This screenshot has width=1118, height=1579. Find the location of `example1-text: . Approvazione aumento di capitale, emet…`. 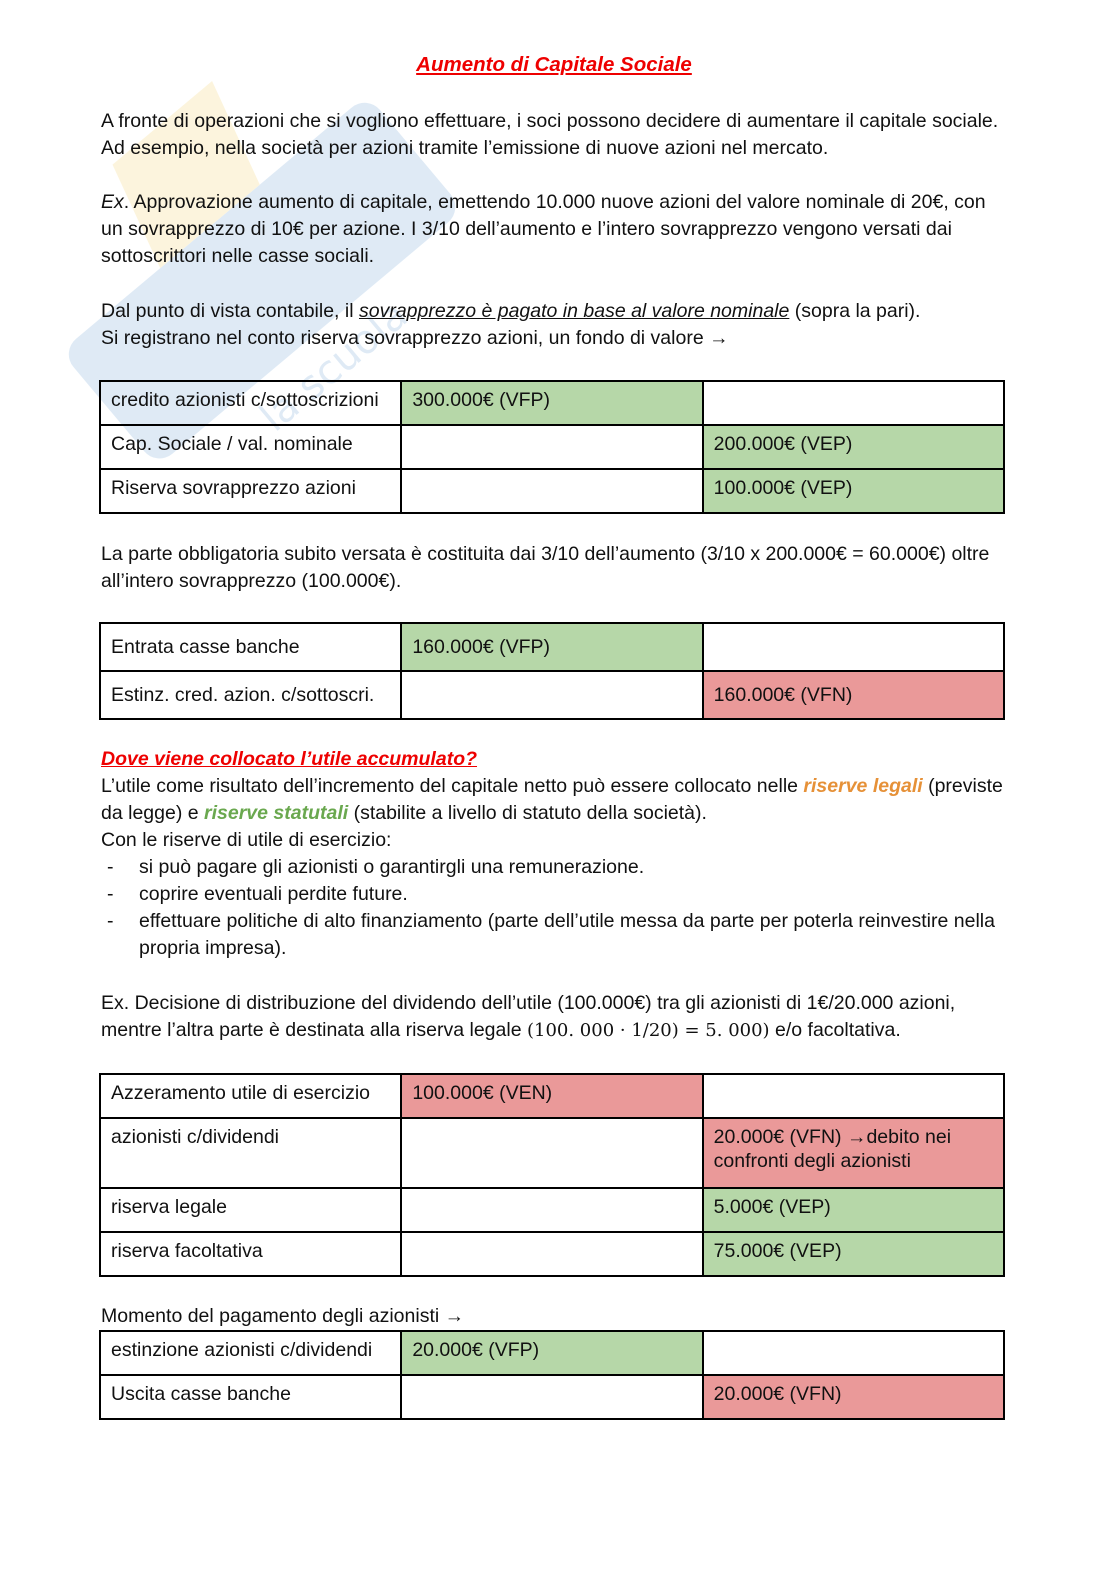

example1-text: . Approvazione aumento di capitale, emet… is located at coordinates (543, 229).